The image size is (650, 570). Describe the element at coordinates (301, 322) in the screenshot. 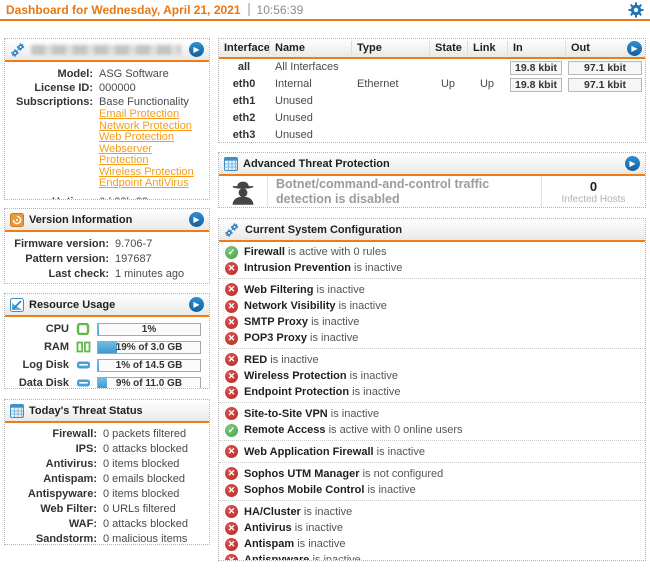

I see `config-item-text: SMTP Proxy is inactive` at that location.